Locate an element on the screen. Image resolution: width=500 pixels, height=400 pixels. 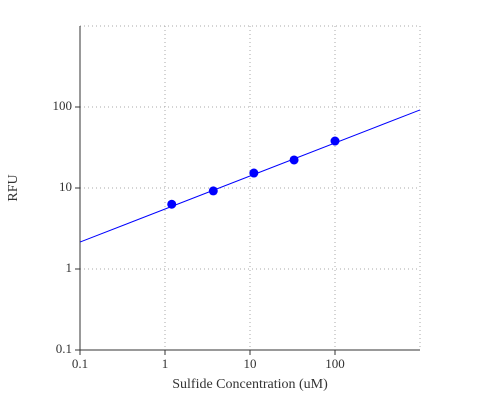
y-tick-label: 100 is located at coordinates (63, 105).